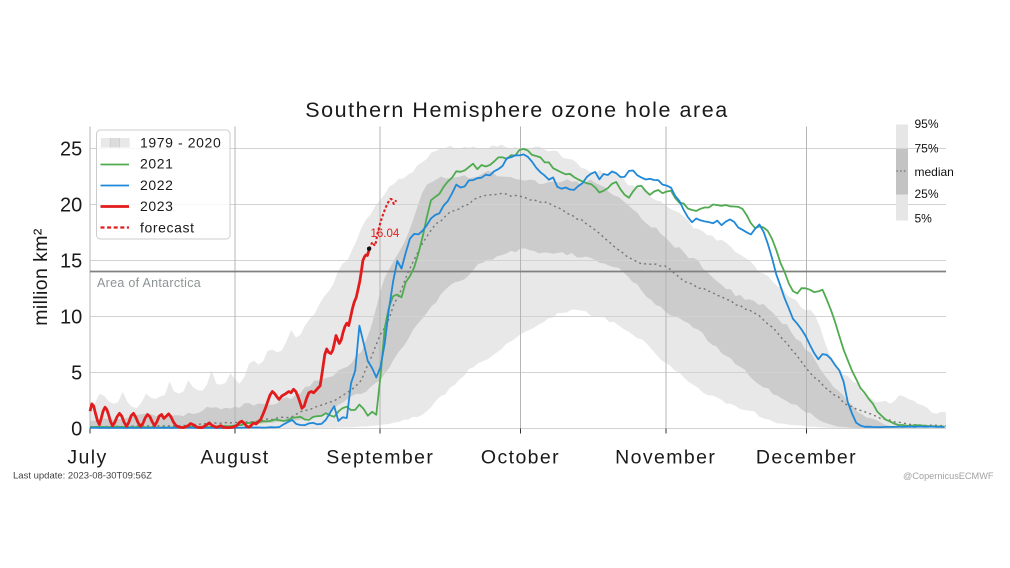  Describe the element at coordinates (380, 457) in the screenshot. I see `svg-text: September` at that location.